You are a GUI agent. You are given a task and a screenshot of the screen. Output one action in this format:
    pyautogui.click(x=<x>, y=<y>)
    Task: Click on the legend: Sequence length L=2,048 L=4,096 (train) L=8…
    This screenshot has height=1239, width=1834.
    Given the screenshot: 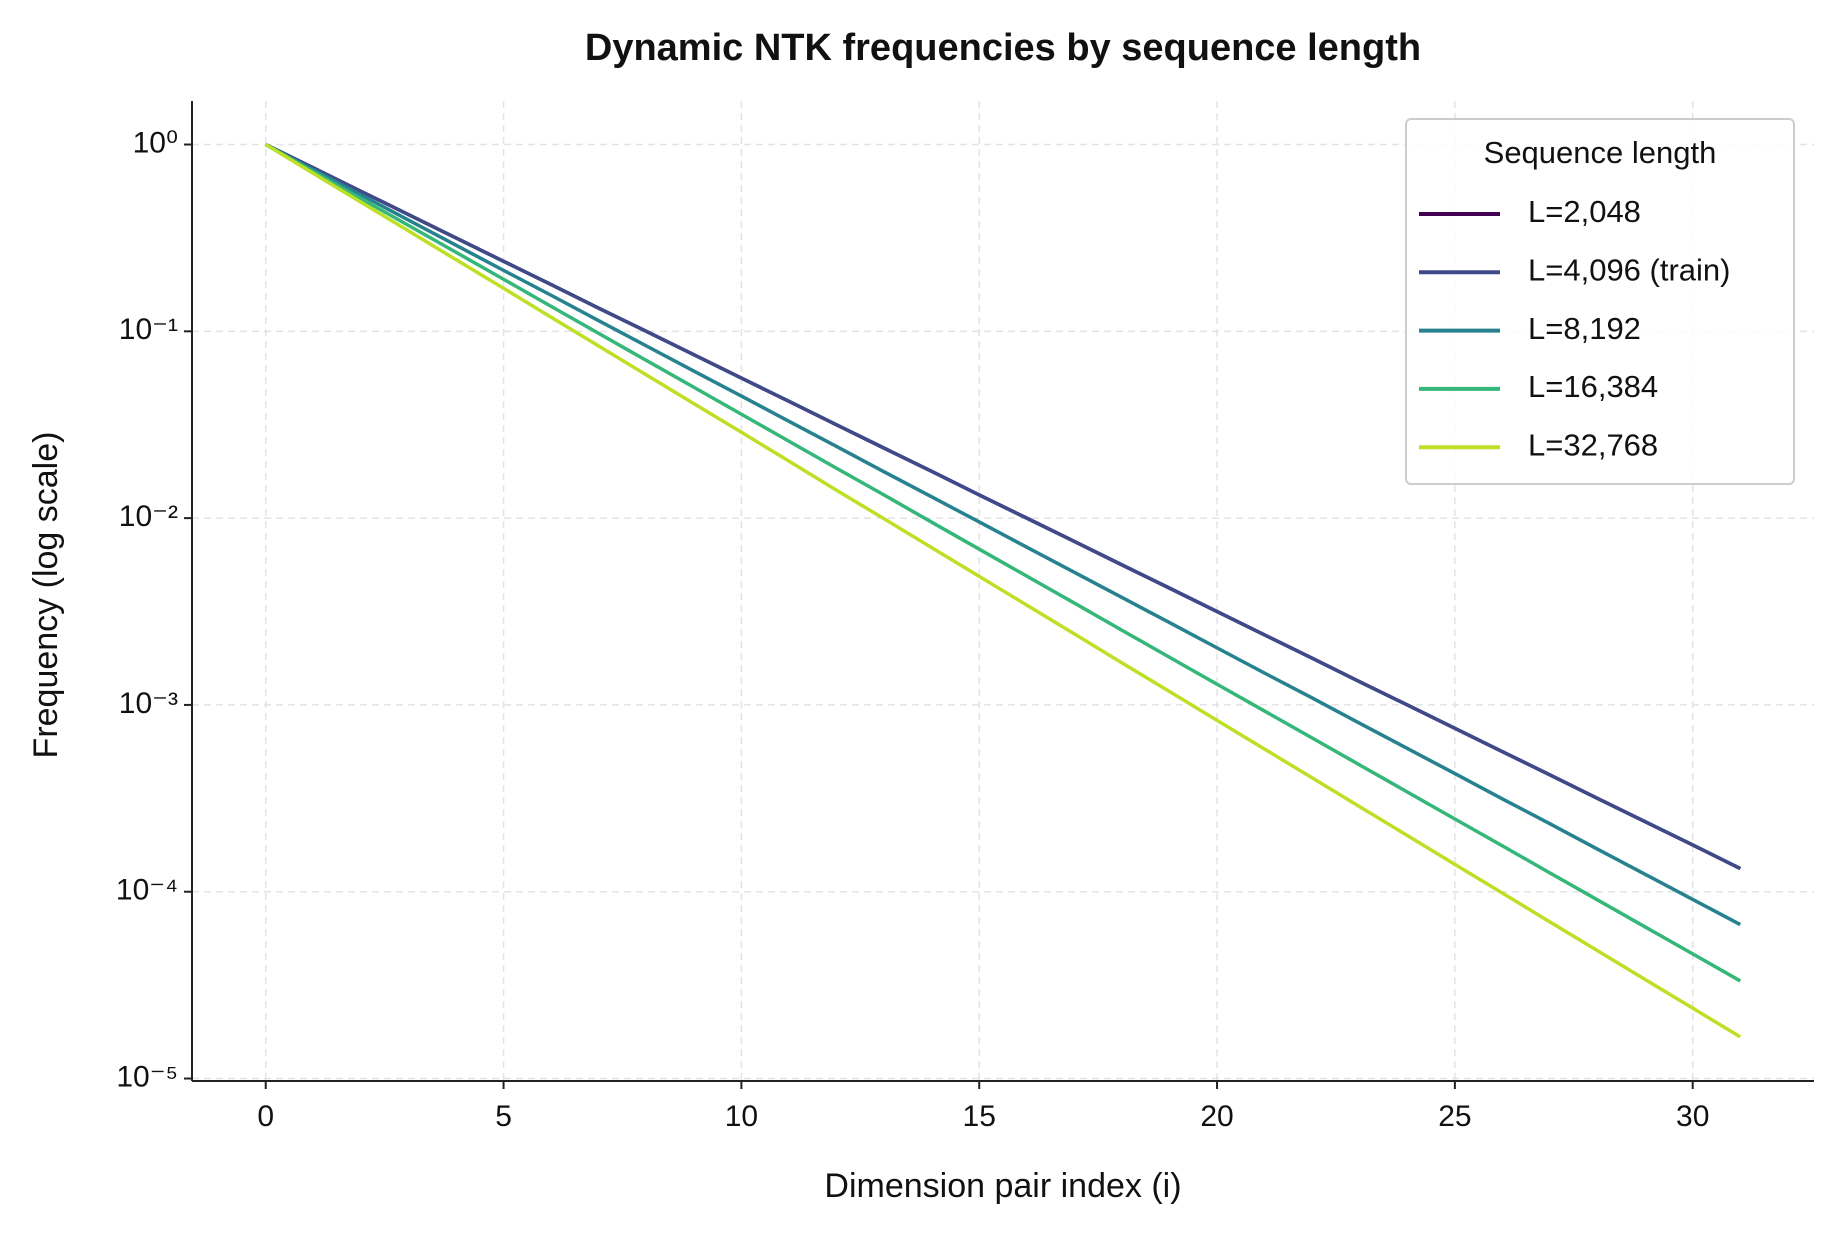 What is the action you would take?
    pyautogui.click(x=1600, y=301)
    